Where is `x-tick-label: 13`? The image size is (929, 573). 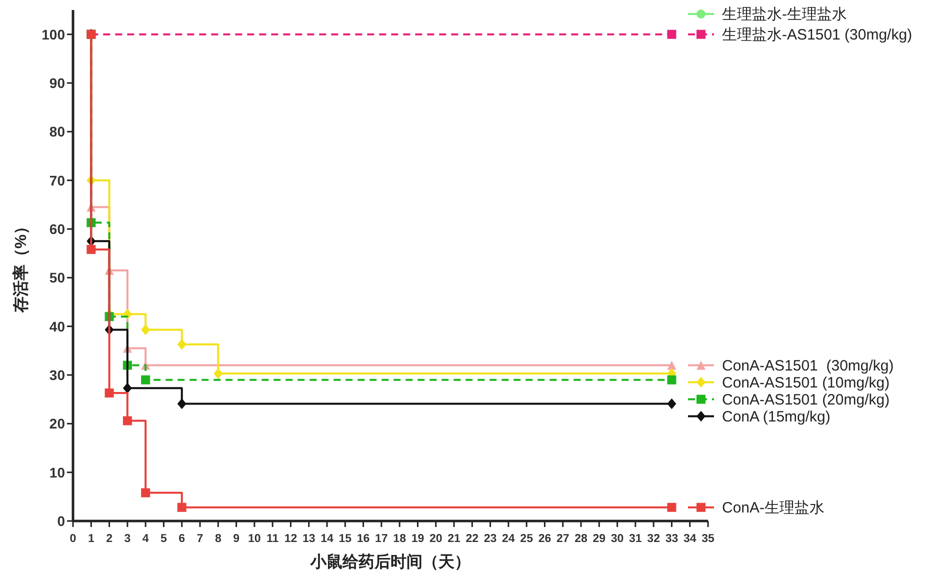
x-tick-label: 13 is located at coordinates (309, 539).